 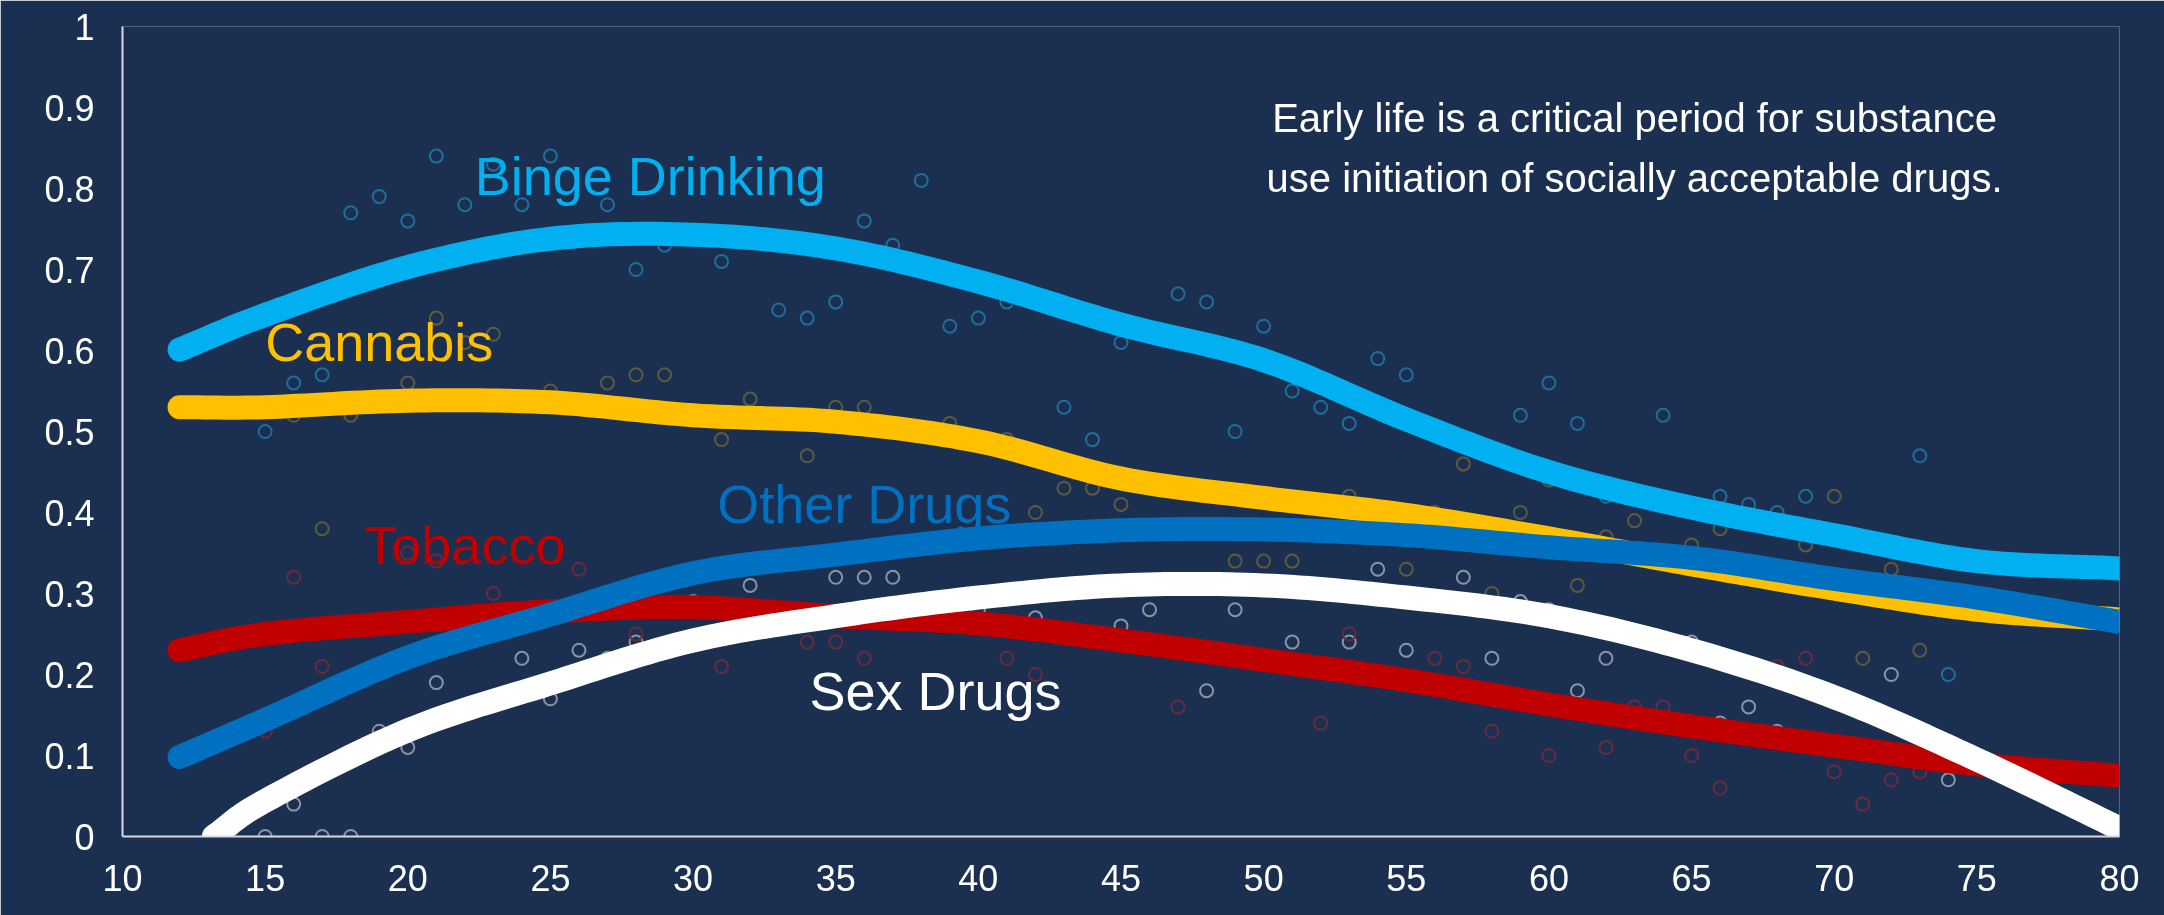 What do you see at coordinates (1548, 878) in the screenshot?
I see `x-tick-label: 60` at bounding box center [1548, 878].